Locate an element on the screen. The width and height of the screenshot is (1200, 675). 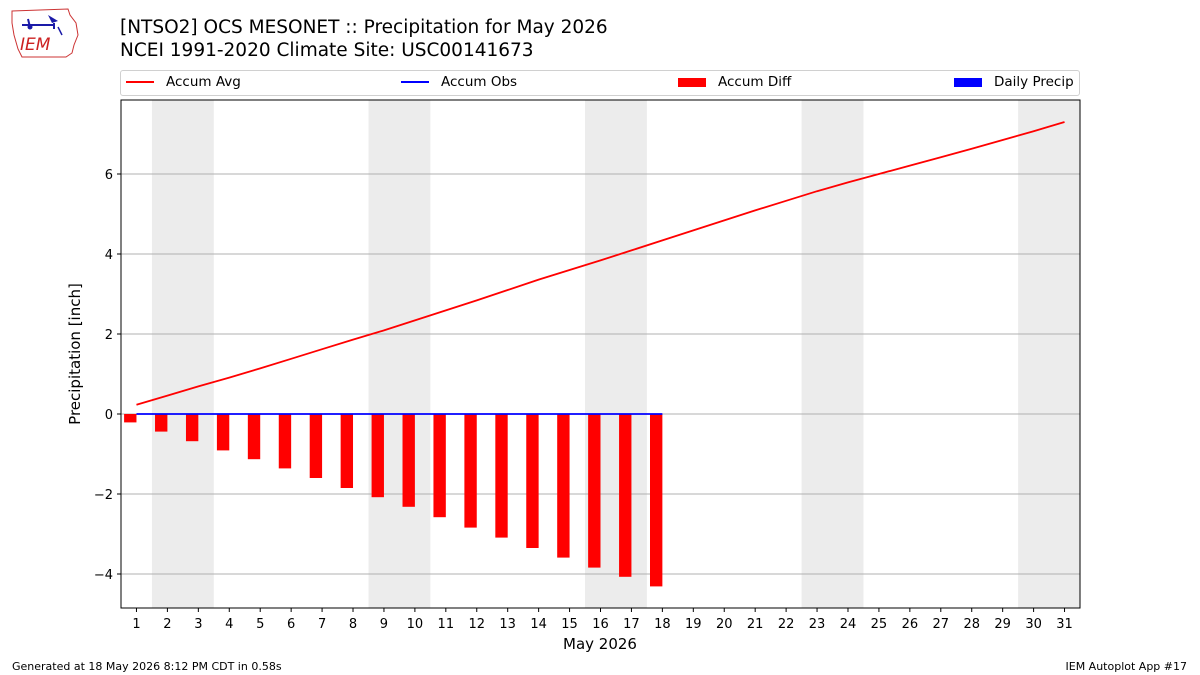
x-tick-label-22: 22 is located at coordinates (786, 624).